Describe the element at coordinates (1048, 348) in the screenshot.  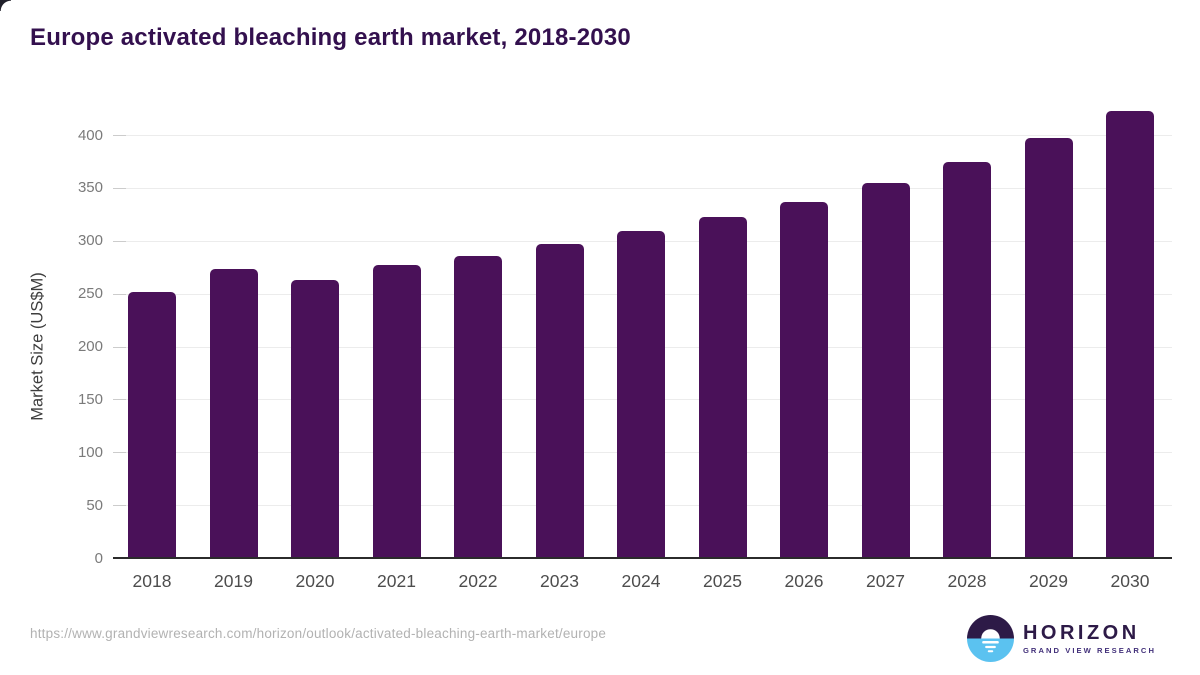
I see `bar-2029` at that location.